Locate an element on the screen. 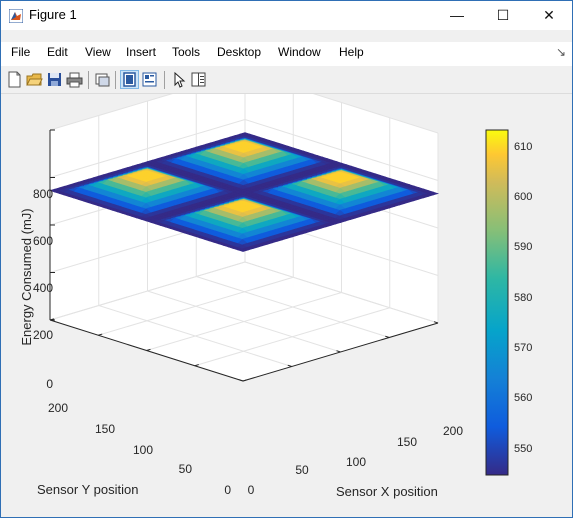 The height and width of the screenshot is (518, 573). minimize-button: — is located at coordinates (457, 15).